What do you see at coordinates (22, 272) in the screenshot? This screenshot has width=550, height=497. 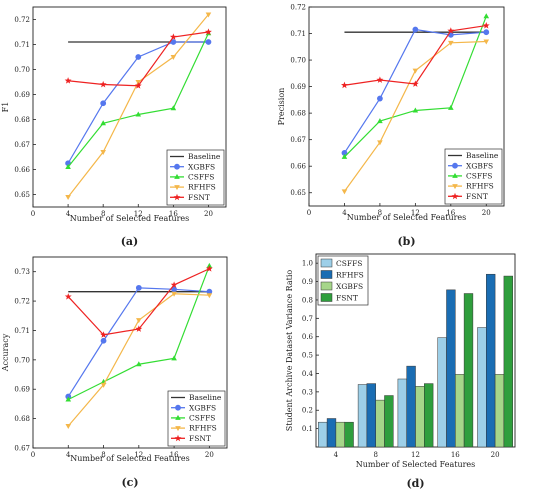 I see `y-tick-label: 0.73` at bounding box center [22, 272].